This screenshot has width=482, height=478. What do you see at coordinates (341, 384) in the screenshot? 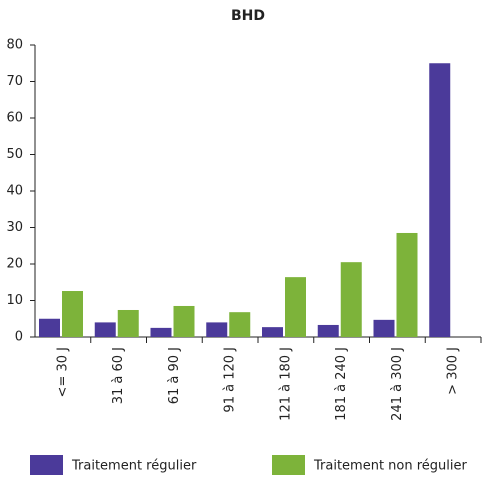
I see `x-tick-label: 181 à 240 J` at bounding box center [341, 384].